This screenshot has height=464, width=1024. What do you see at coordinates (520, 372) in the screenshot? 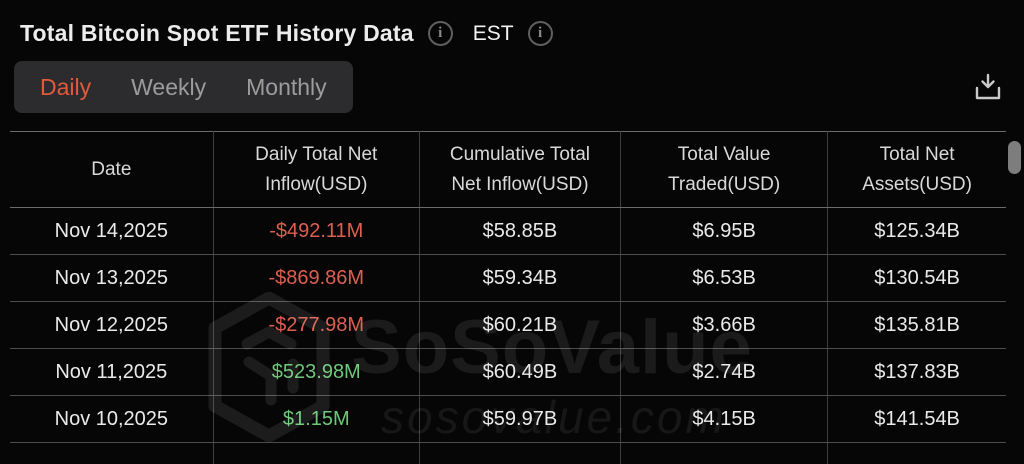
I see `cell-cumulative-net-inflow: $60.49B` at bounding box center [520, 372].